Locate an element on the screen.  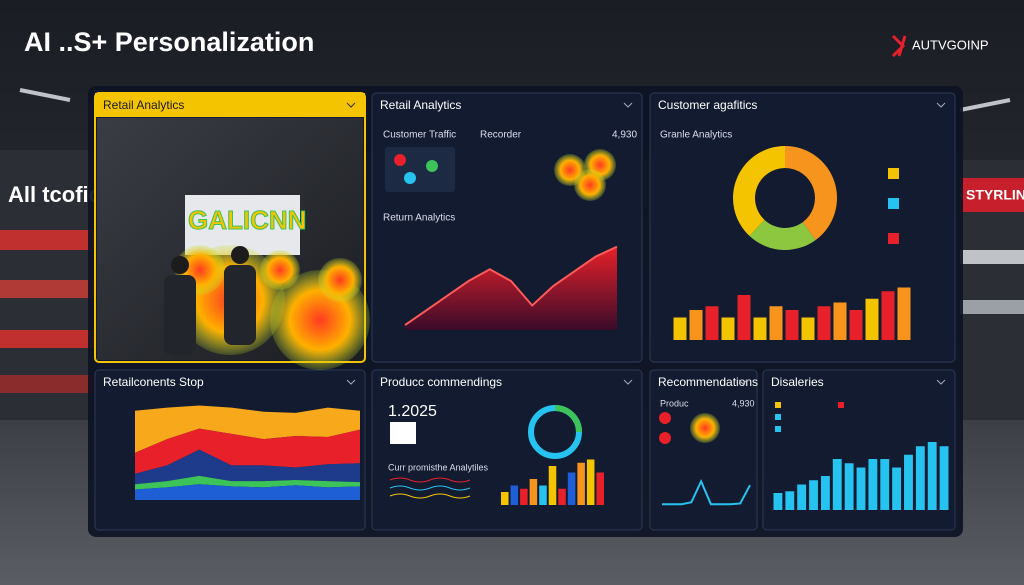
brand-logo is located at coordinates (899, 46).